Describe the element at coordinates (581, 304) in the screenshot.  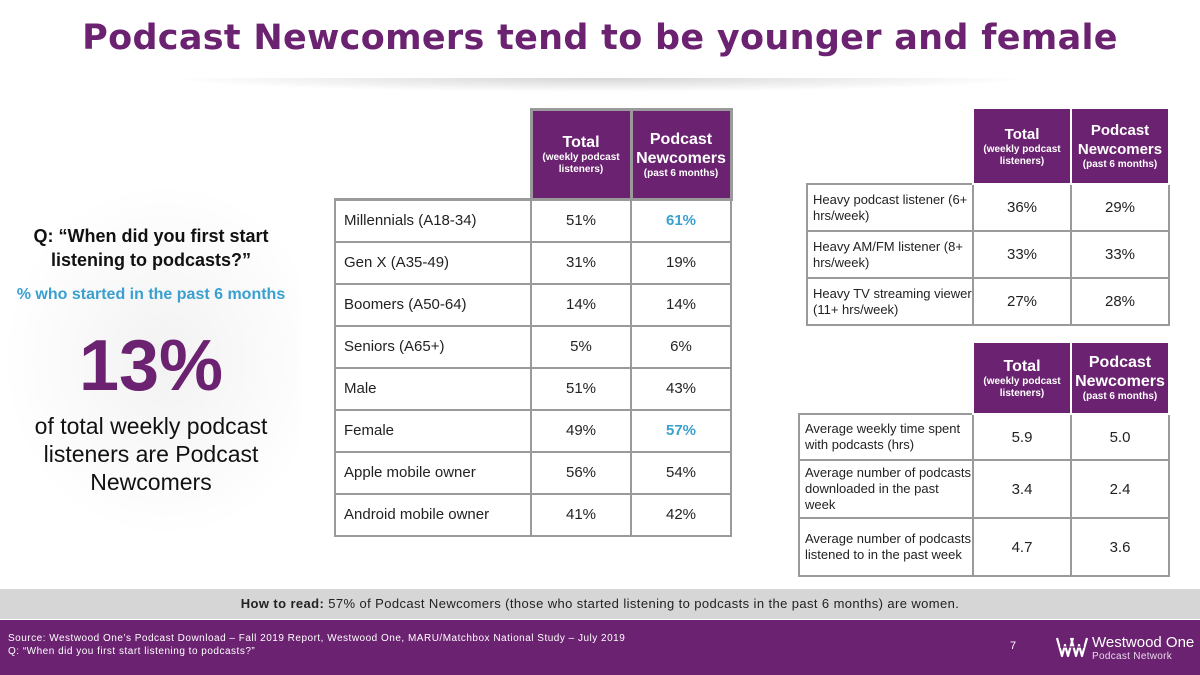
I see `total-value: 14%` at that location.